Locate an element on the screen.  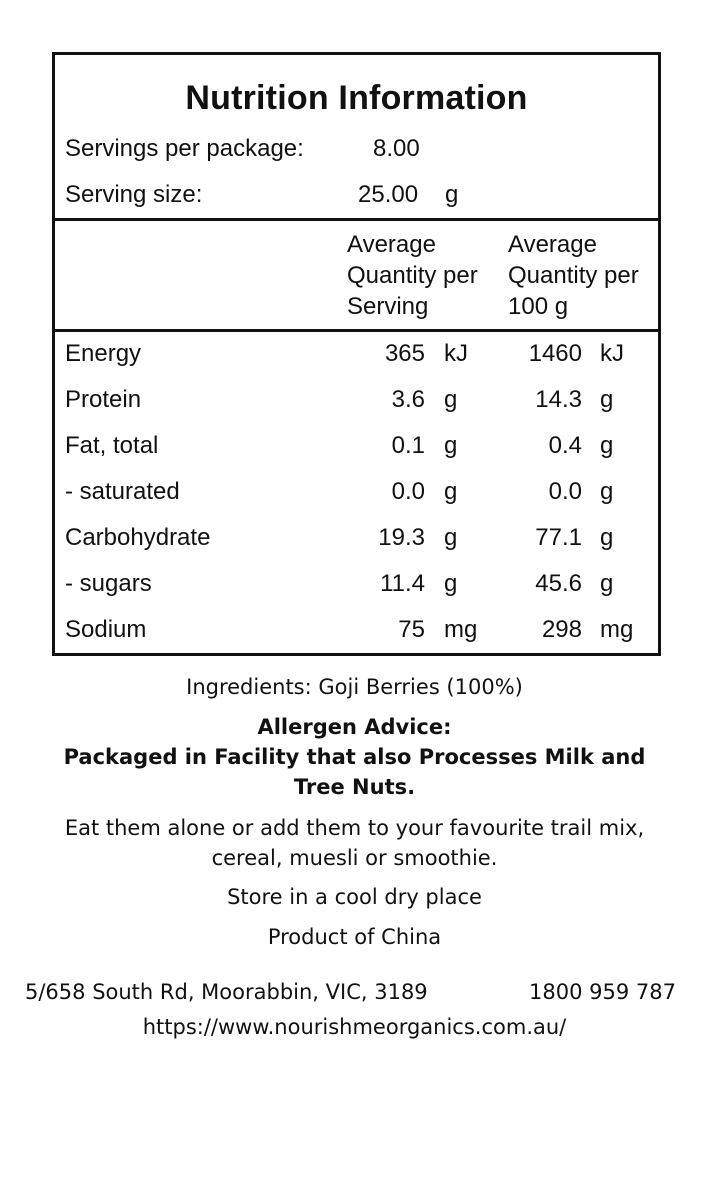
nutrient-row-fat-total: Fat, total 0.1 g 0.4 g is located at coordinates (356, 455).